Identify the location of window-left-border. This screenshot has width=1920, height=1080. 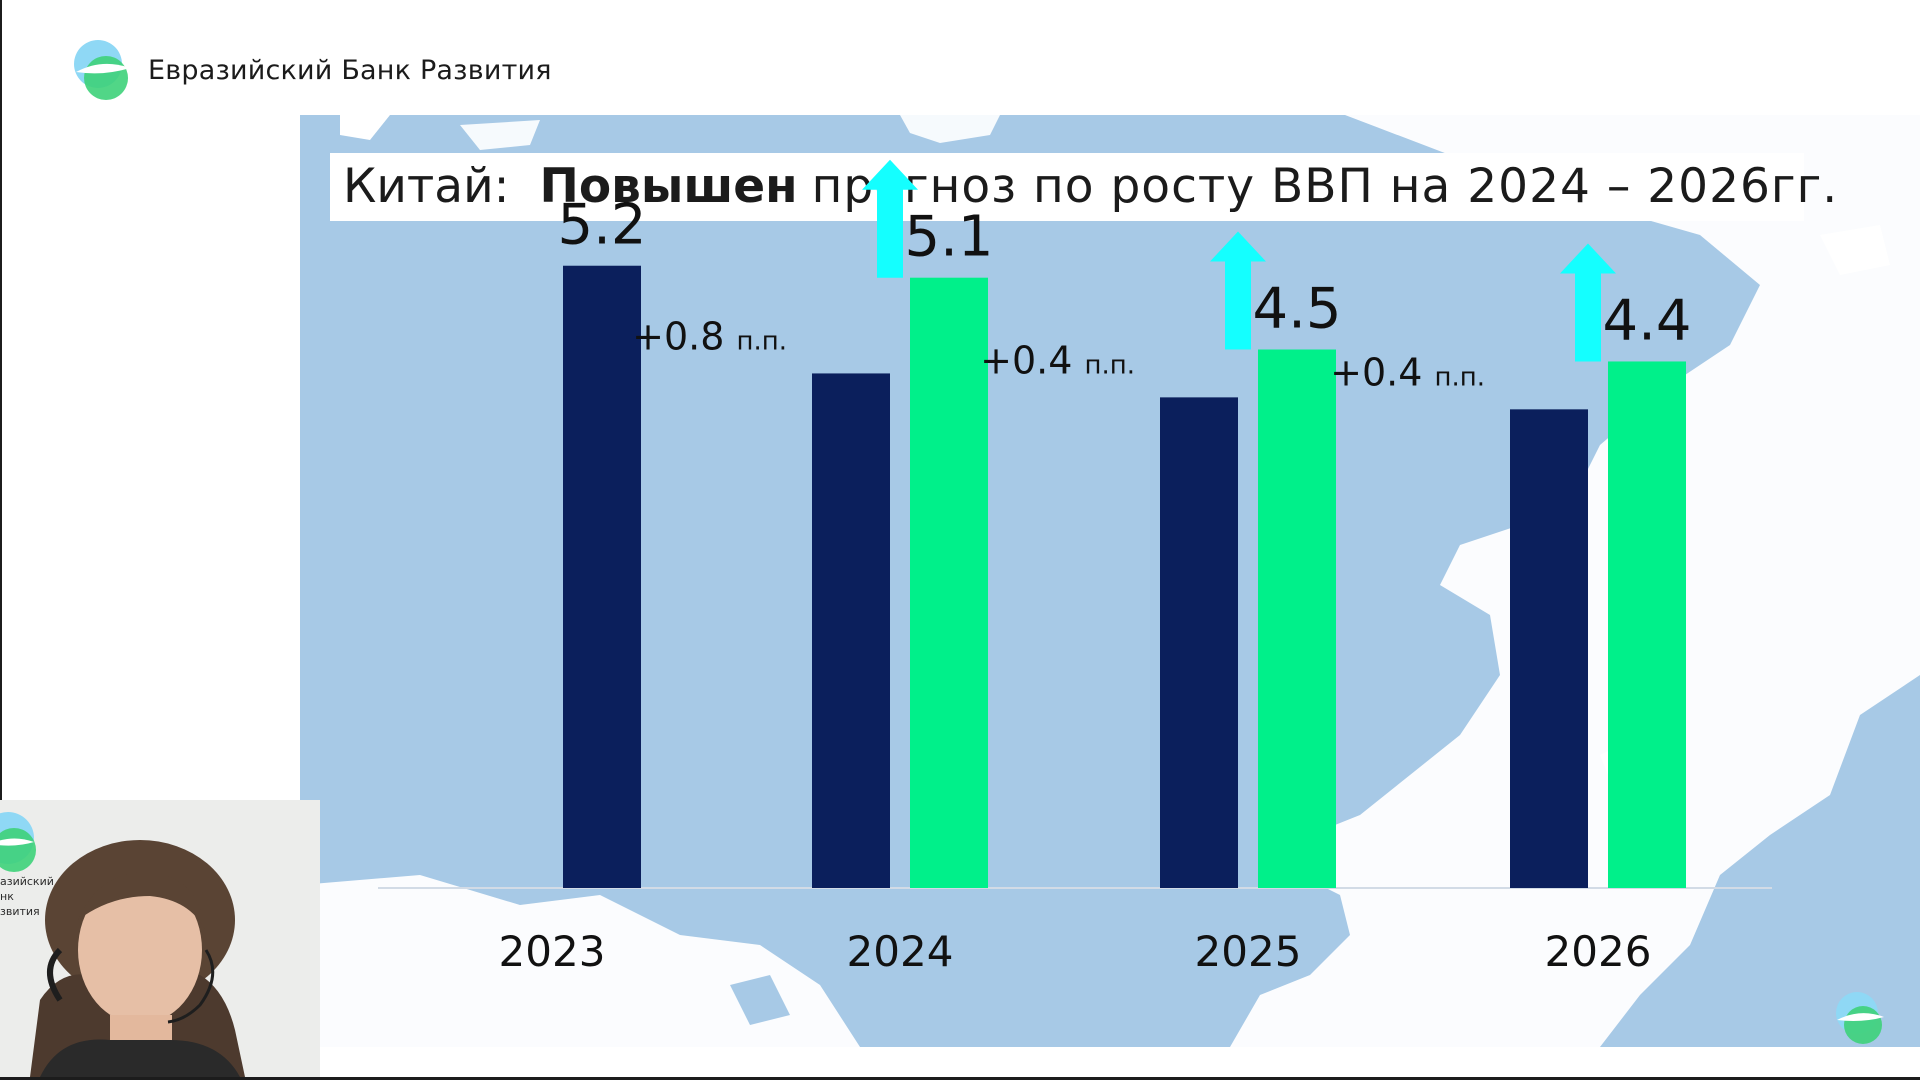
(1, 540).